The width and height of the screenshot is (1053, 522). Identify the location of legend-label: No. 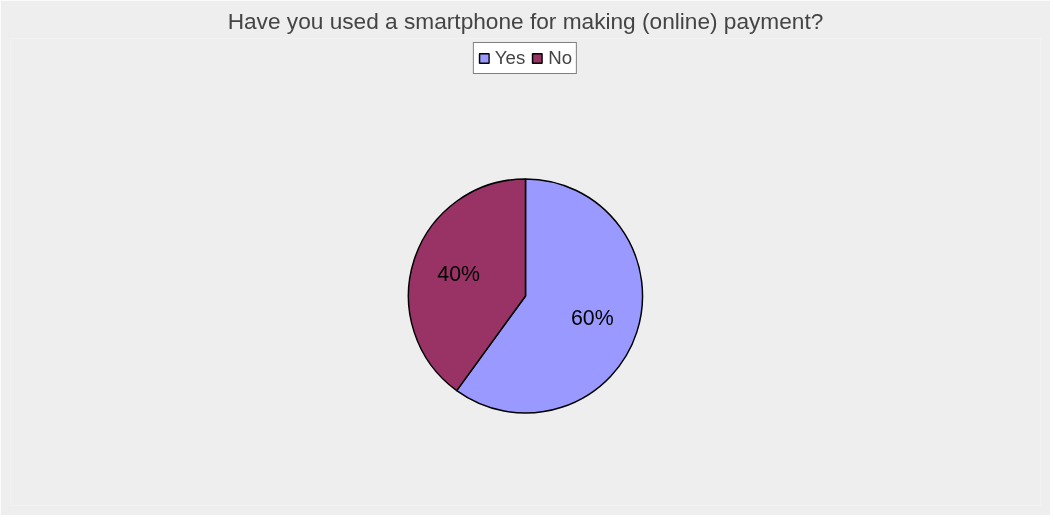
(560, 58).